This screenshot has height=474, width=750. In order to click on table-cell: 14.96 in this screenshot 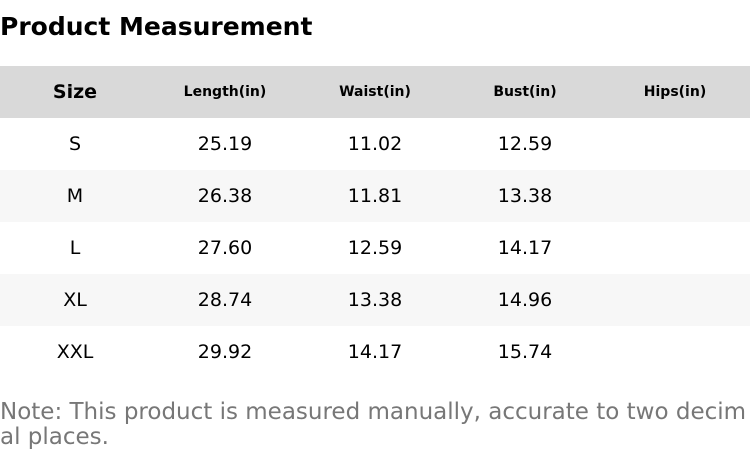, I will do `click(525, 300)`.